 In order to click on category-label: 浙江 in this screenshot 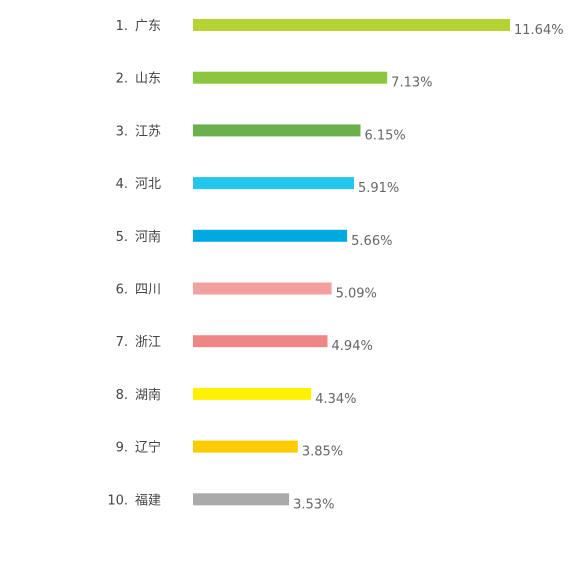, I will do `click(148, 342)`.